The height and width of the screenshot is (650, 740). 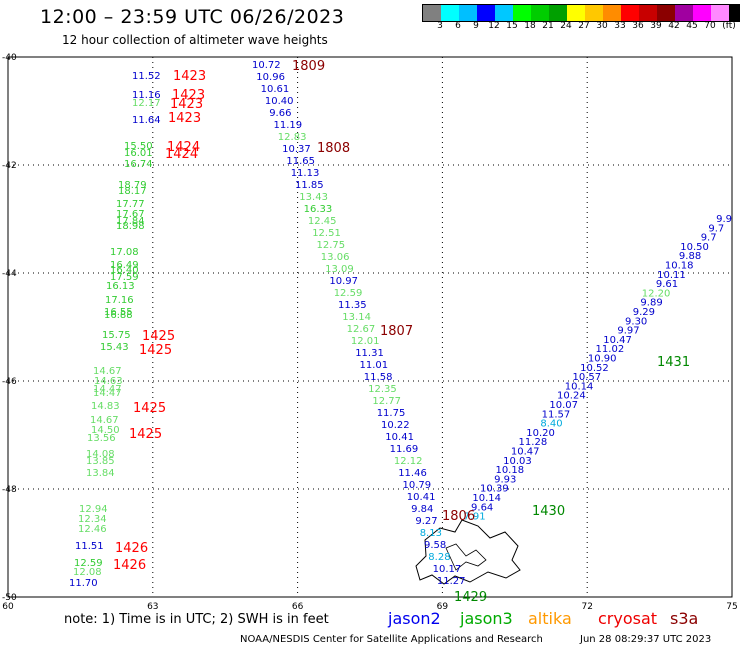 What do you see at coordinates (486, 618) in the screenshot?
I see `satellite-label-jason3: jason3` at bounding box center [486, 618].